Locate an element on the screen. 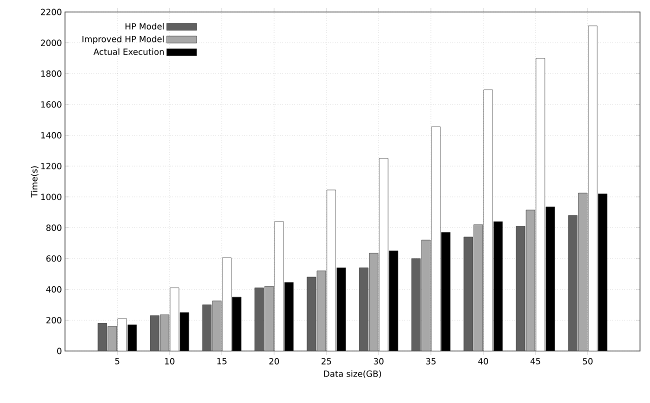 This screenshot has width=650, height=403. x-tick-label: 15 is located at coordinates (221, 361).